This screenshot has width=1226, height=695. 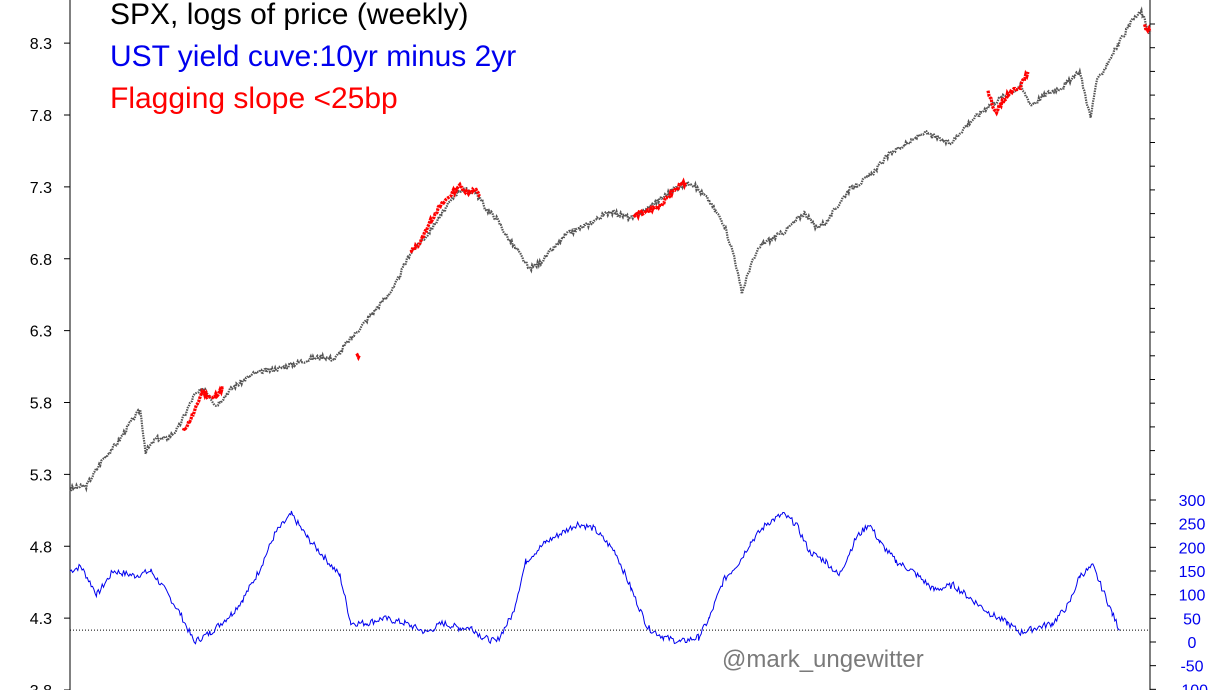 What do you see at coordinates (1192, 525) in the screenshot?
I see `right-axis-tick-label: 250` at bounding box center [1192, 525].